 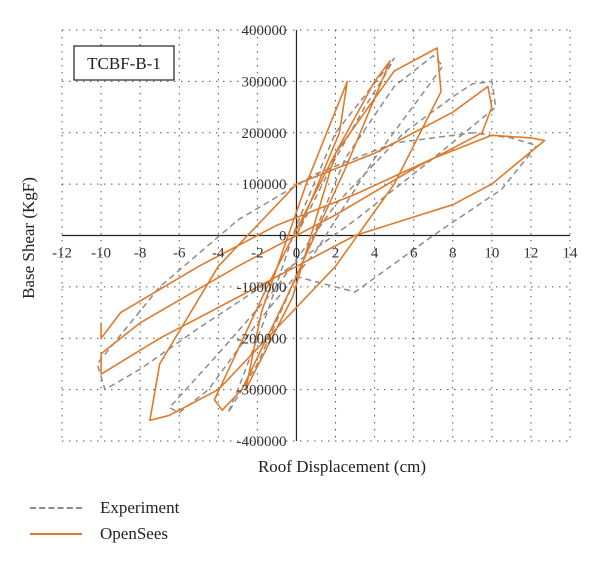 I want to click on x-tick-label: -12, so click(x=62, y=254).